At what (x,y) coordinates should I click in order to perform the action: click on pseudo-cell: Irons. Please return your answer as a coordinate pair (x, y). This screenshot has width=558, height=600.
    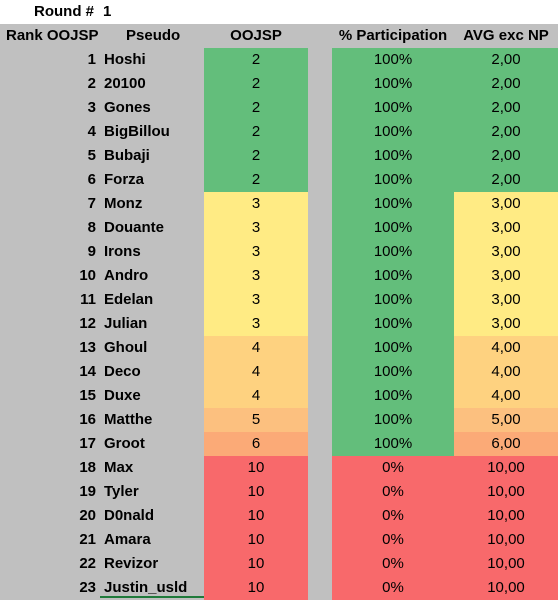
    Looking at the image, I should click on (122, 251).